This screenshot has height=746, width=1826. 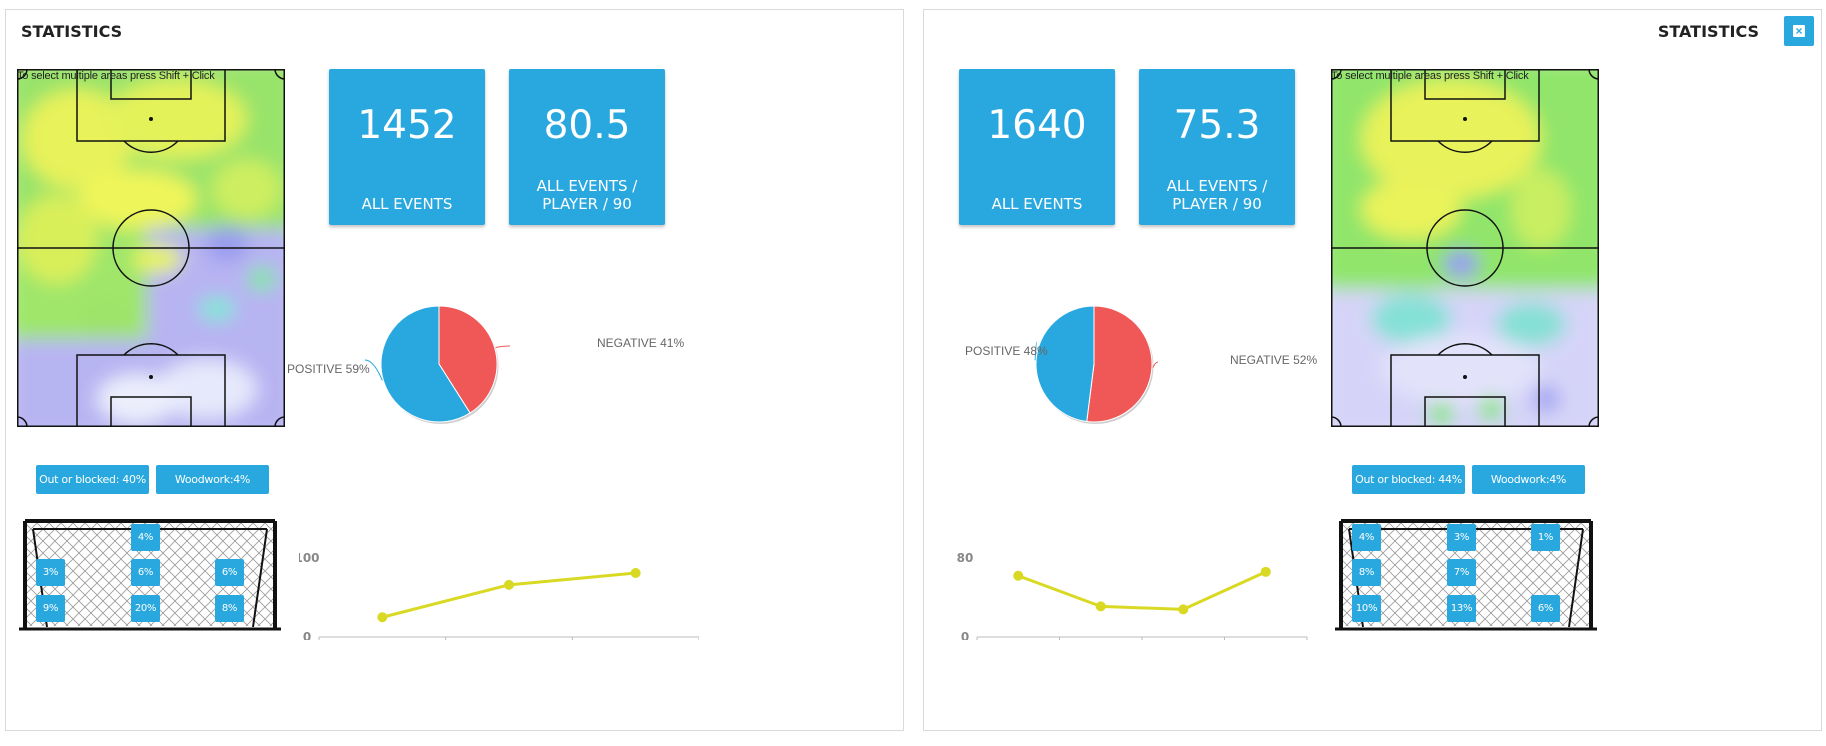 I want to click on trend-chart-left: 100 0, so click(x=497, y=587).